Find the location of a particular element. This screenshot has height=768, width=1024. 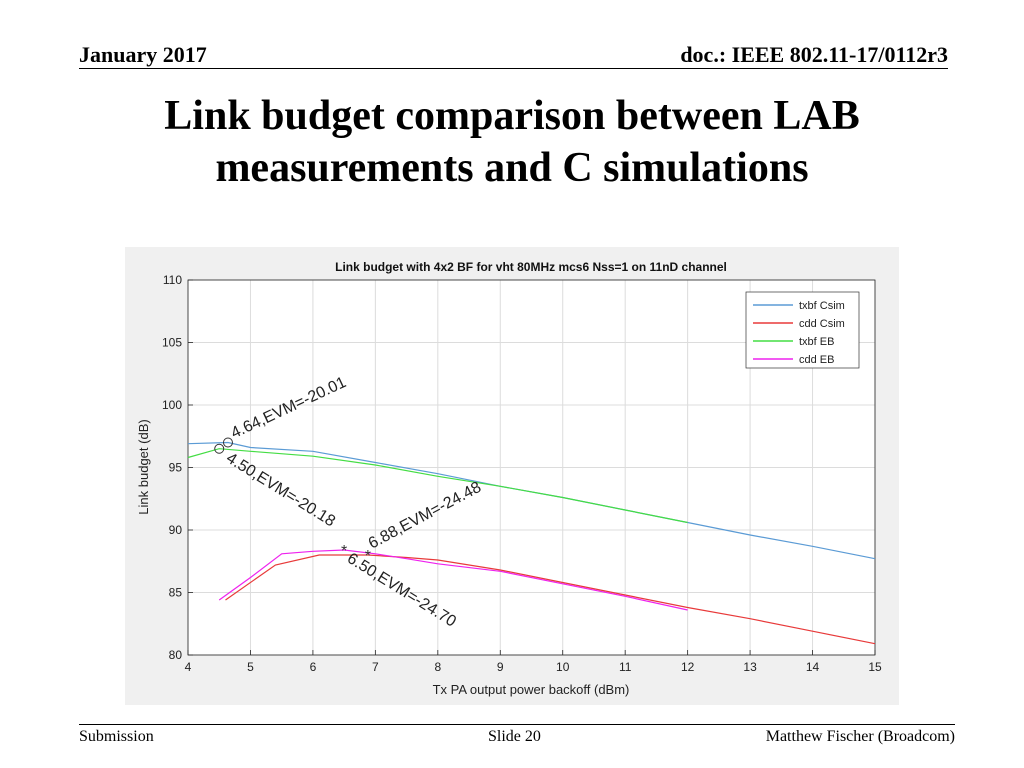

x-tick-label: 12 is located at coordinates (688, 667).